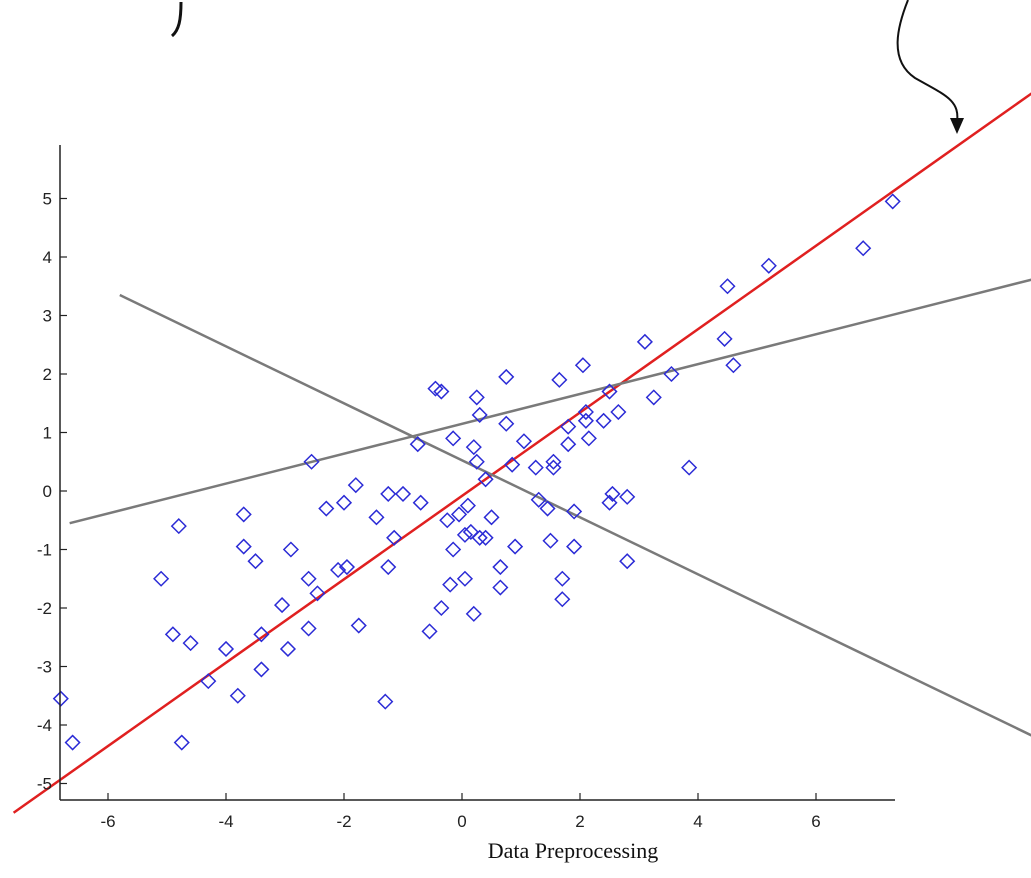 Image resolution: width=1031 pixels, height=878 pixels. I want to click on annotation-arrow, so click(930, 67).